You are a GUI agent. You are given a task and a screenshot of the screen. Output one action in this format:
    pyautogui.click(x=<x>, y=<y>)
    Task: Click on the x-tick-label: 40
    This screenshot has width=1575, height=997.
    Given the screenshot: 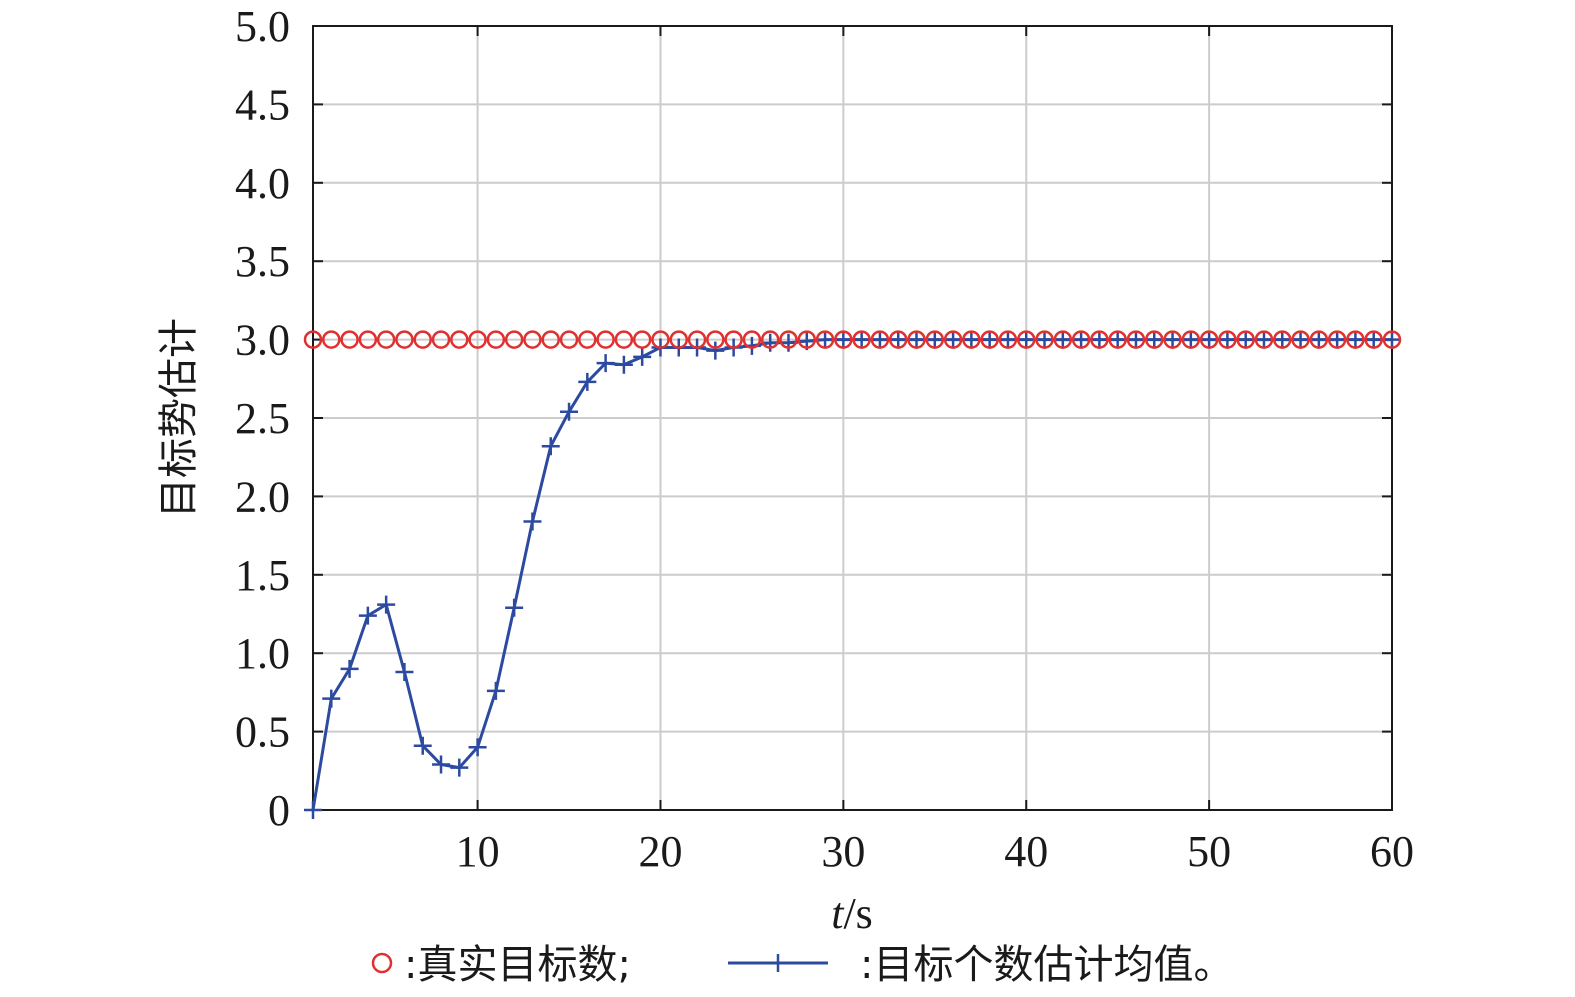 What is the action you would take?
    pyautogui.click(x=1026, y=851)
    